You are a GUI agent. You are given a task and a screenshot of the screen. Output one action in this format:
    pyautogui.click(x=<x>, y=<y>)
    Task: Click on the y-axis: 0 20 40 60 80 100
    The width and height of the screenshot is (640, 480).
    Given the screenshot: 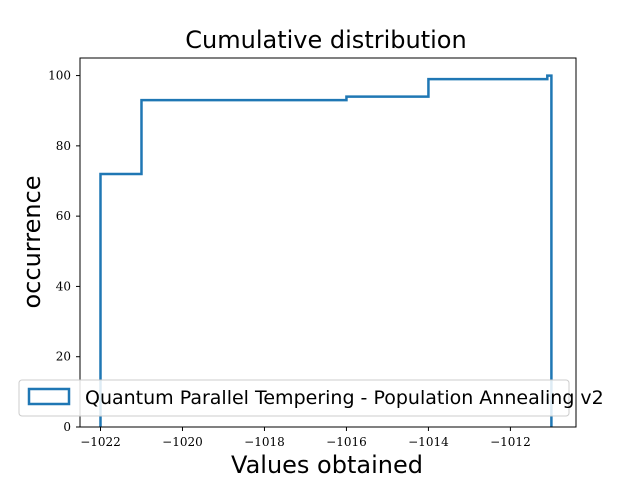 What is the action you would take?
    pyautogui.click(x=64, y=251)
    